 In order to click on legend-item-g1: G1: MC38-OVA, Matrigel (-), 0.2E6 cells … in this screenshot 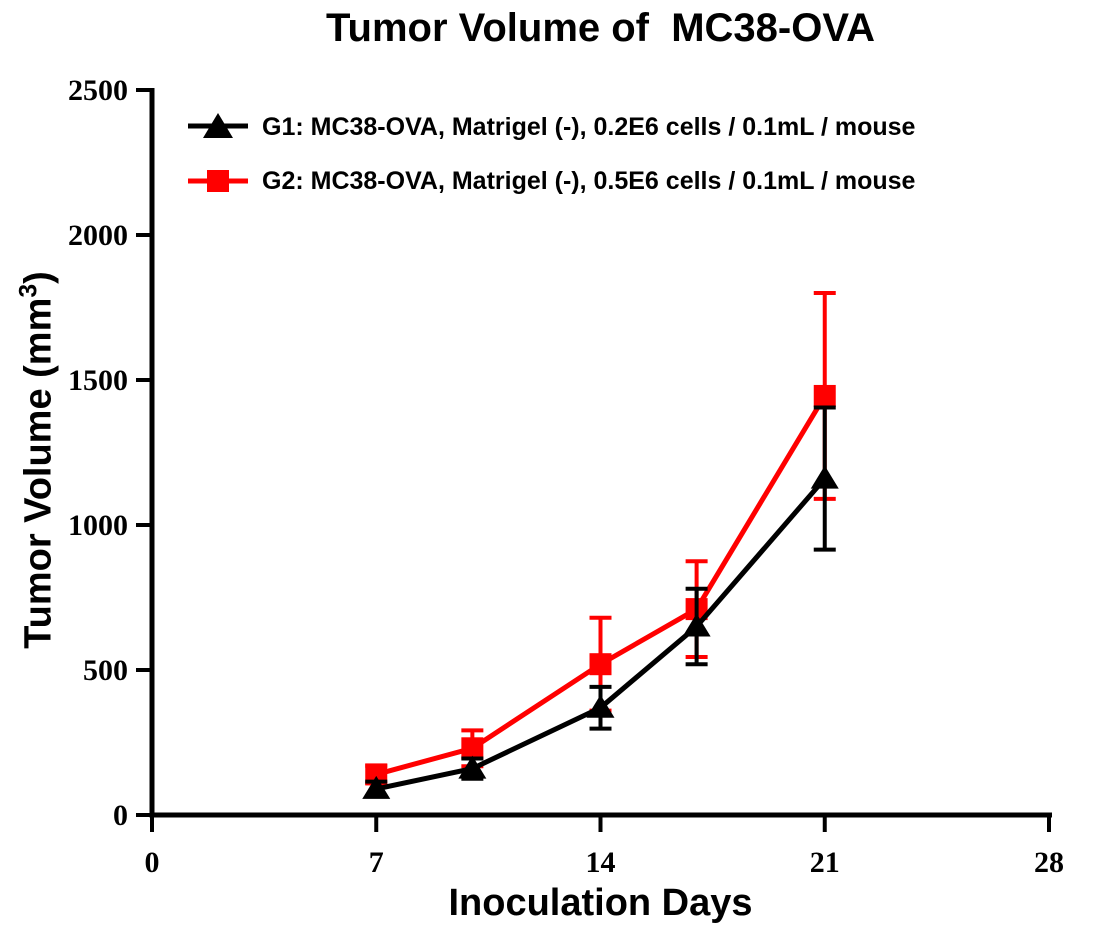, I will do `click(550, 127)`.